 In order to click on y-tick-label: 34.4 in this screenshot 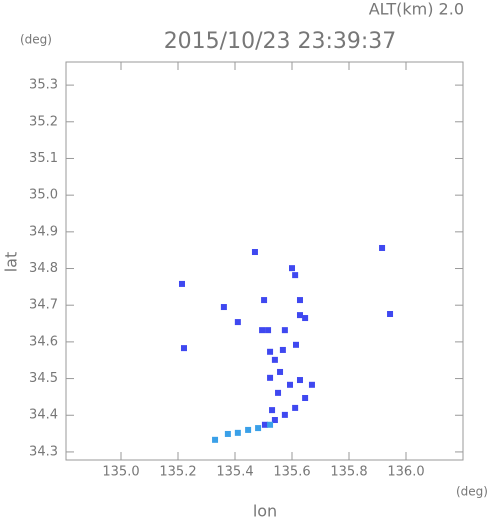, I will do `click(43, 415)`.